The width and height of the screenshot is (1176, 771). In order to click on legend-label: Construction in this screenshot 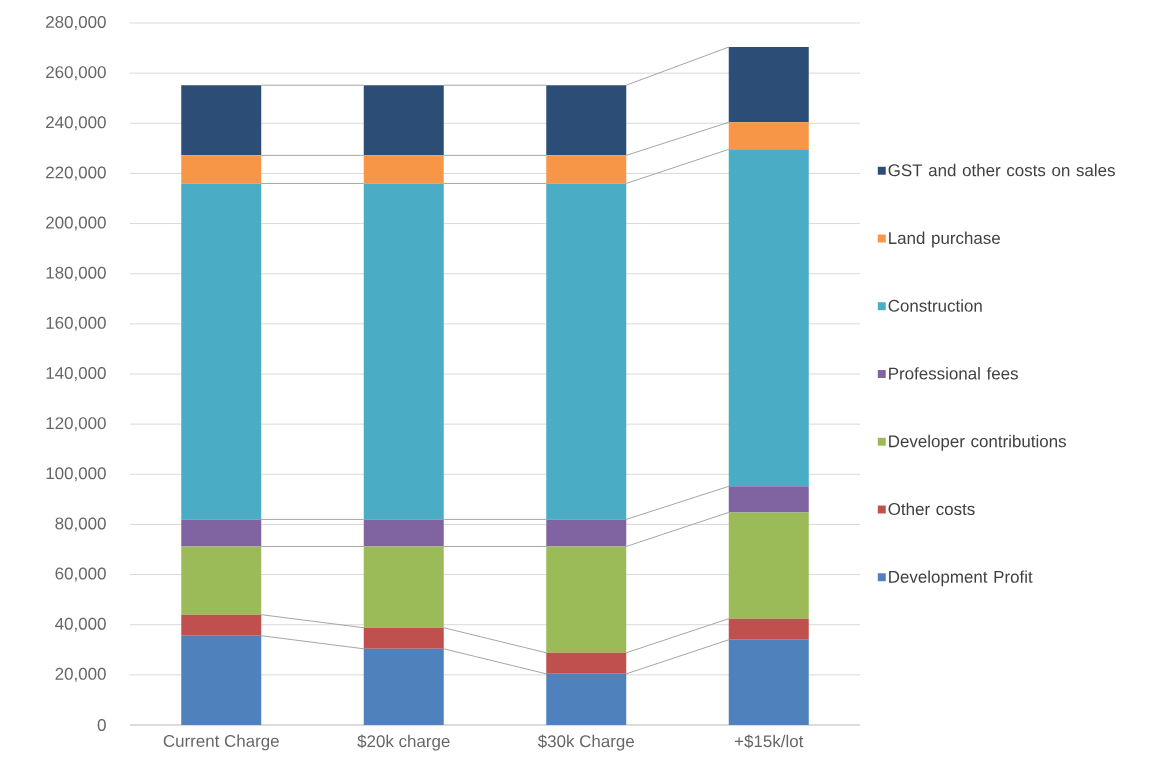, I will do `click(935, 305)`.